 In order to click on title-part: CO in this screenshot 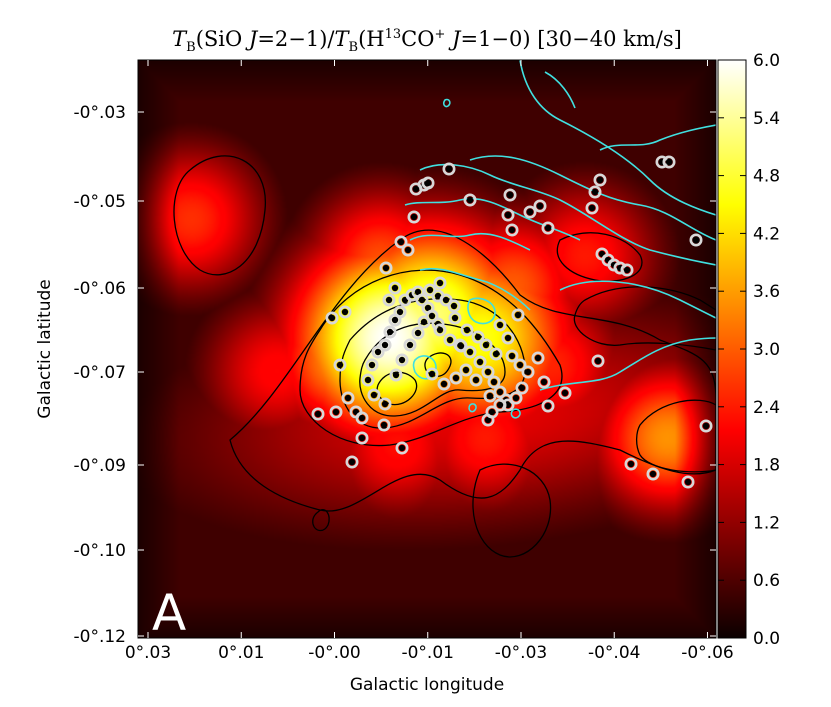, I will do `click(417, 39)`.